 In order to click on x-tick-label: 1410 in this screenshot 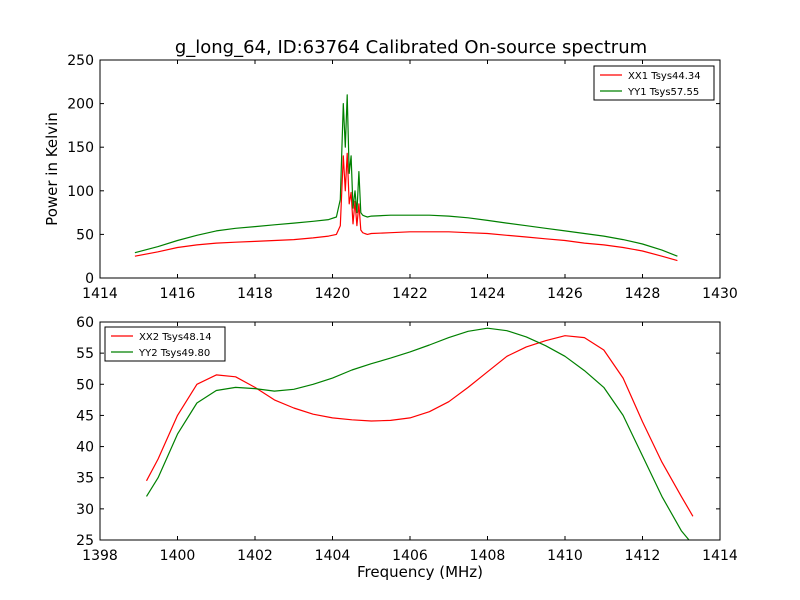, I will do `click(565, 556)`.